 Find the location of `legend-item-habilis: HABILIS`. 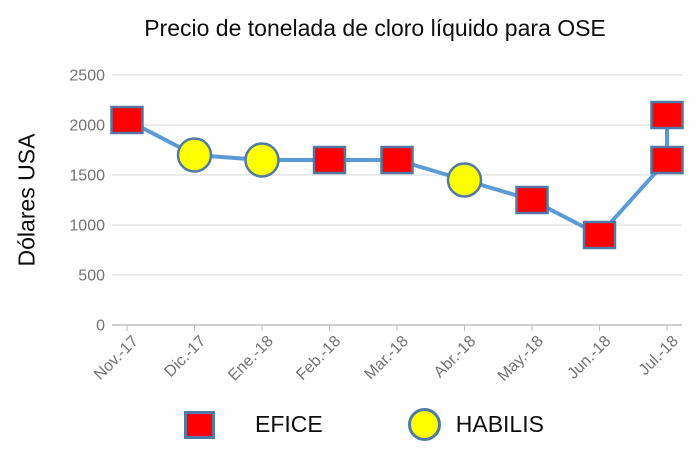

legend-item-habilis: HABILIS is located at coordinates (475, 424).